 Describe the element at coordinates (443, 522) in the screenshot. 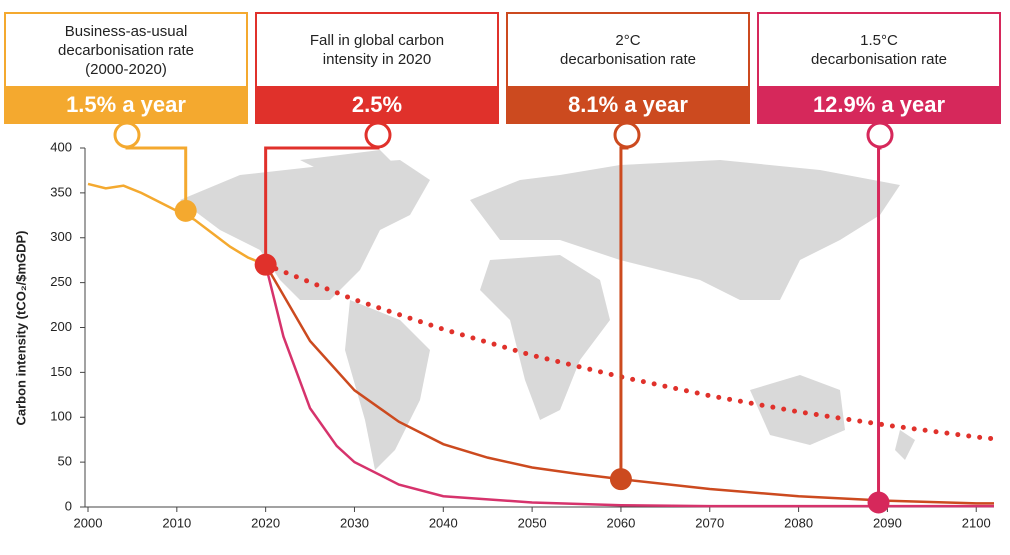

I see `x-tick-label: 2040` at that location.